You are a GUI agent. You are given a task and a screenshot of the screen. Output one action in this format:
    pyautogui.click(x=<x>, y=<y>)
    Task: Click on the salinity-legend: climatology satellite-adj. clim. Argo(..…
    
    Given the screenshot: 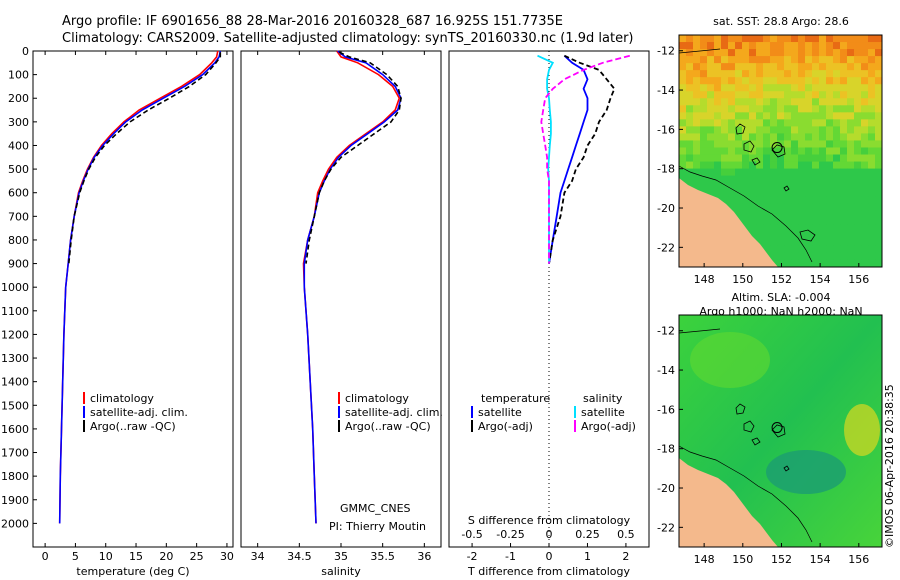 What is the action you would take?
    pyautogui.click(x=390, y=412)
    